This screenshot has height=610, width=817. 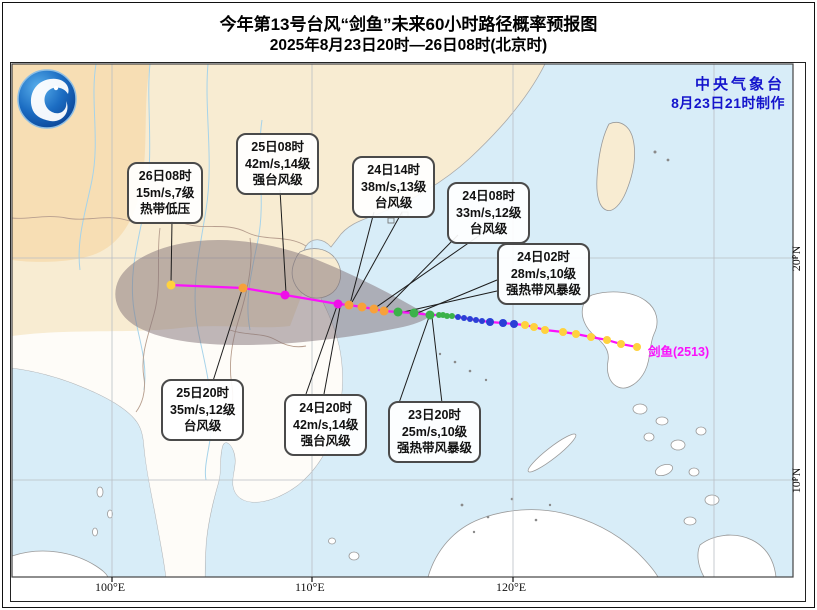 What do you see at coordinates (165, 209) in the screenshot?
I see `label-category: 热带低压` at bounding box center [165, 209].